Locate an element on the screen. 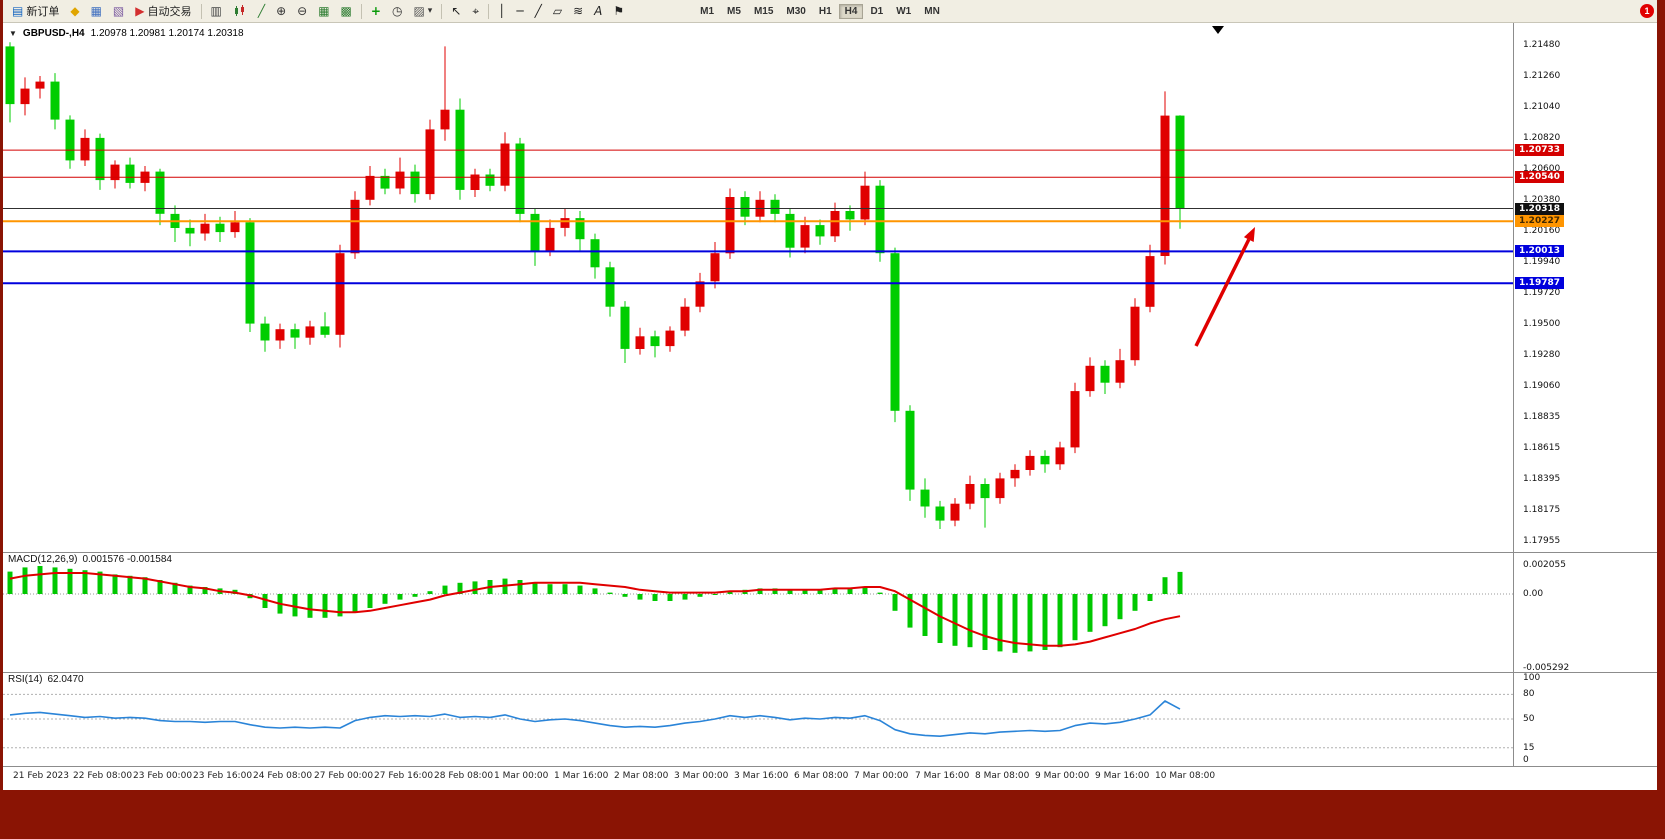  cursor-icon: ↖ is located at coordinates (456, 11).